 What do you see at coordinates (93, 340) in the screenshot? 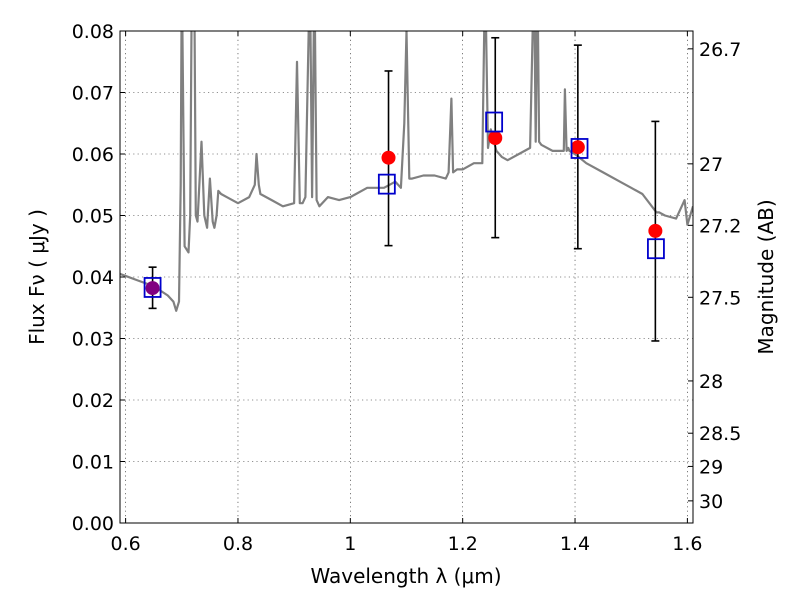
I see `y-tick-label: 0.03` at bounding box center [93, 340].